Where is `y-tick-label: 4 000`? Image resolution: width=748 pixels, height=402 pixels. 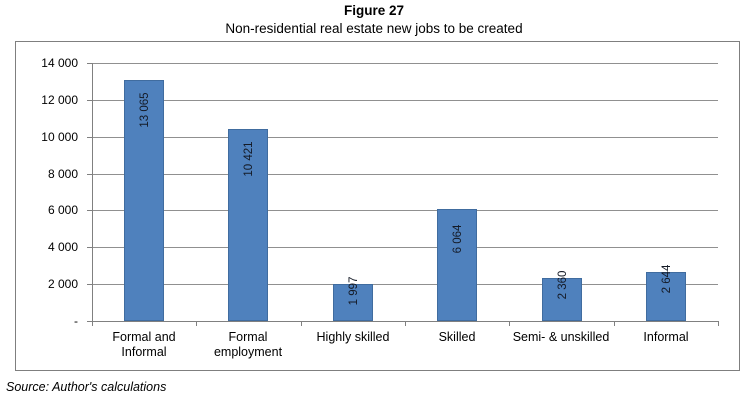
y-tick-label: 4 000 is located at coordinates (62, 247).